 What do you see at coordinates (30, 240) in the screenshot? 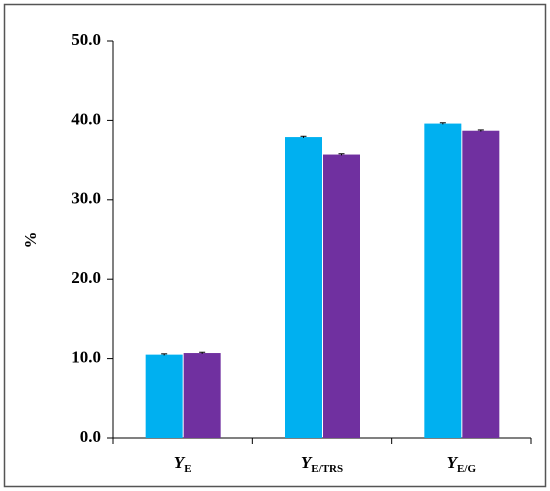
I see `y-axis-label: %` at bounding box center [30, 240].